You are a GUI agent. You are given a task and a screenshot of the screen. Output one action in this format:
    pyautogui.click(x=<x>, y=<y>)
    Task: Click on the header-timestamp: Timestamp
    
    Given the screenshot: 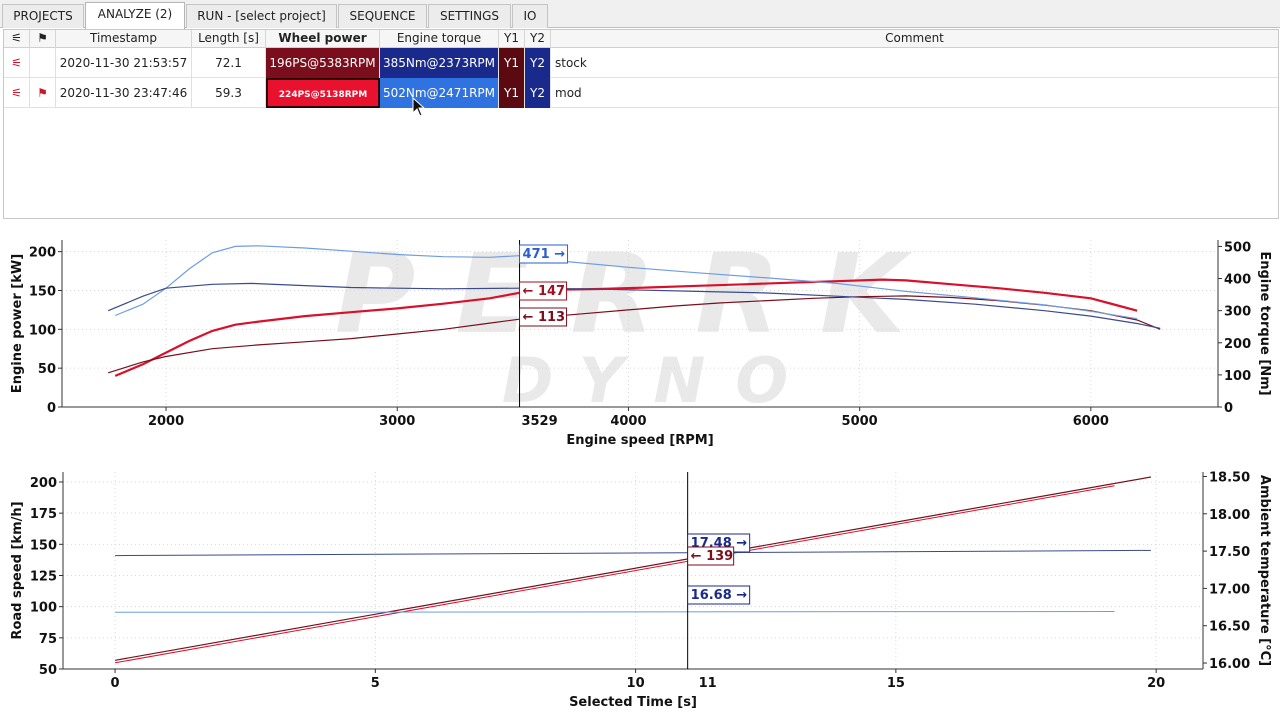 What is the action you would take?
    pyautogui.click(x=124, y=39)
    